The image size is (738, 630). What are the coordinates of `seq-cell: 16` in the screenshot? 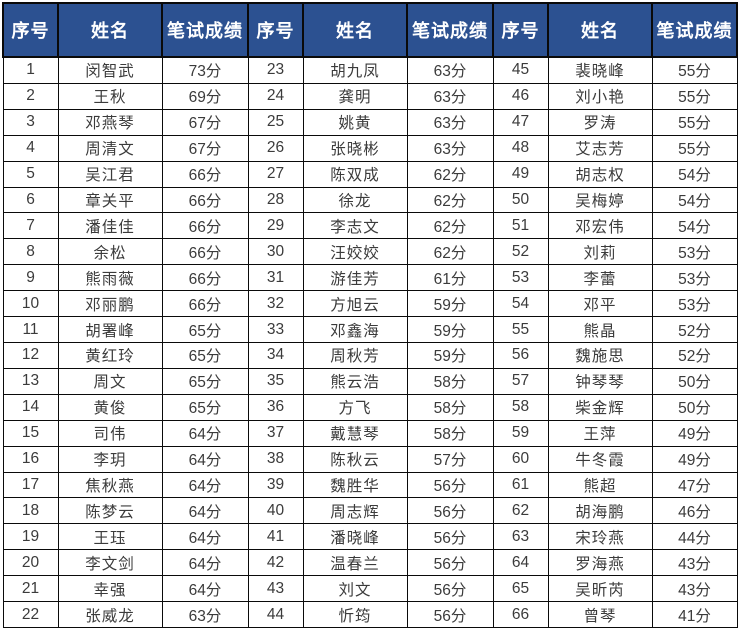 It's located at (30, 459).